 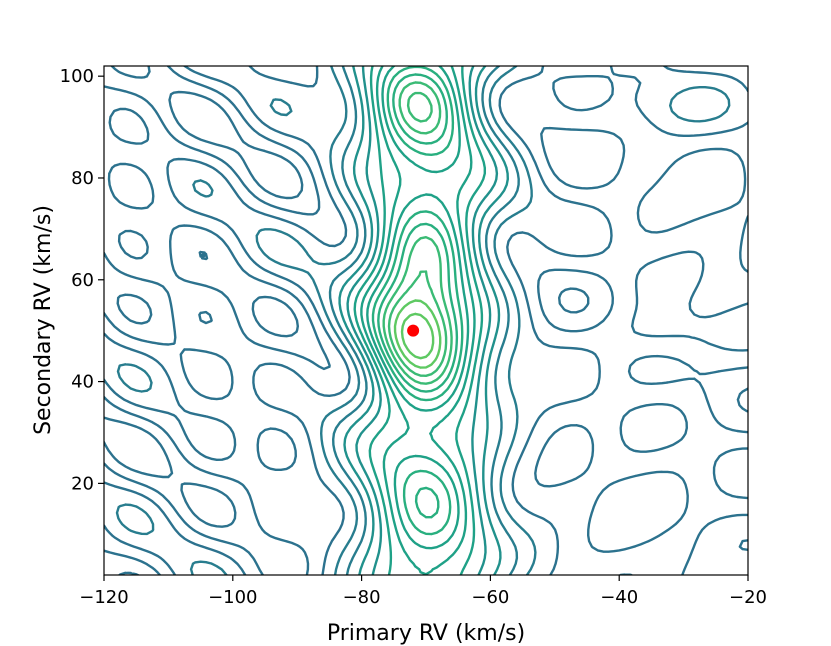 I want to click on y-tick-label: 100, so click(x=77, y=76).